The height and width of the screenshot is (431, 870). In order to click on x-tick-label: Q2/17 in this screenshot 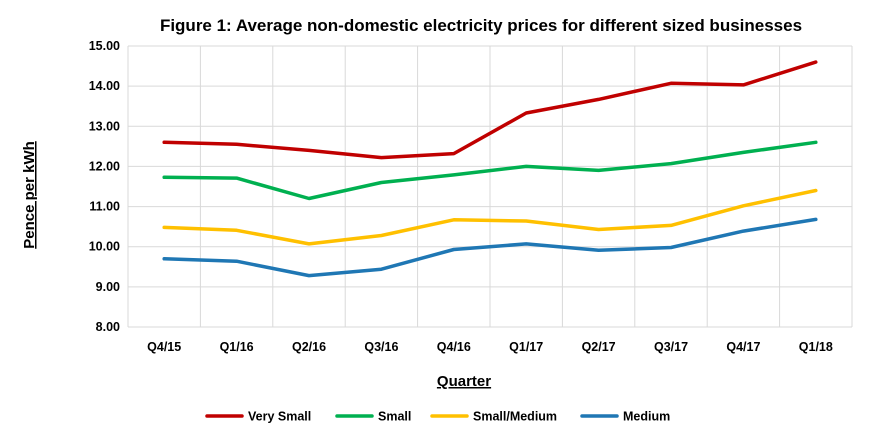, I will do `click(599, 347)`.